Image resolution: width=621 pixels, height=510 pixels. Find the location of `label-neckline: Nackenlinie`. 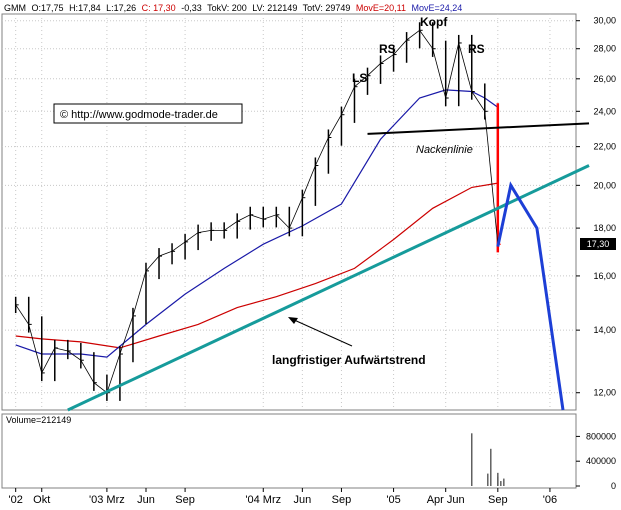

label-neckline: Nackenlinie is located at coordinates (444, 150).